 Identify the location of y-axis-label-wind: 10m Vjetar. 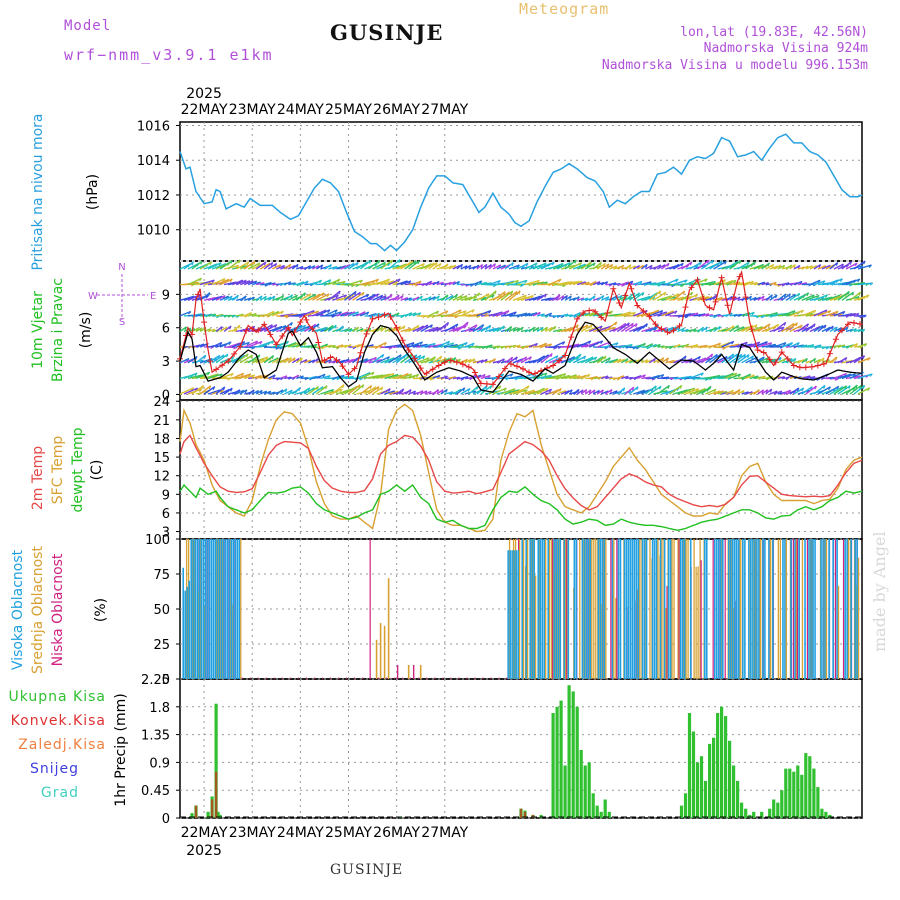
(38, 330).